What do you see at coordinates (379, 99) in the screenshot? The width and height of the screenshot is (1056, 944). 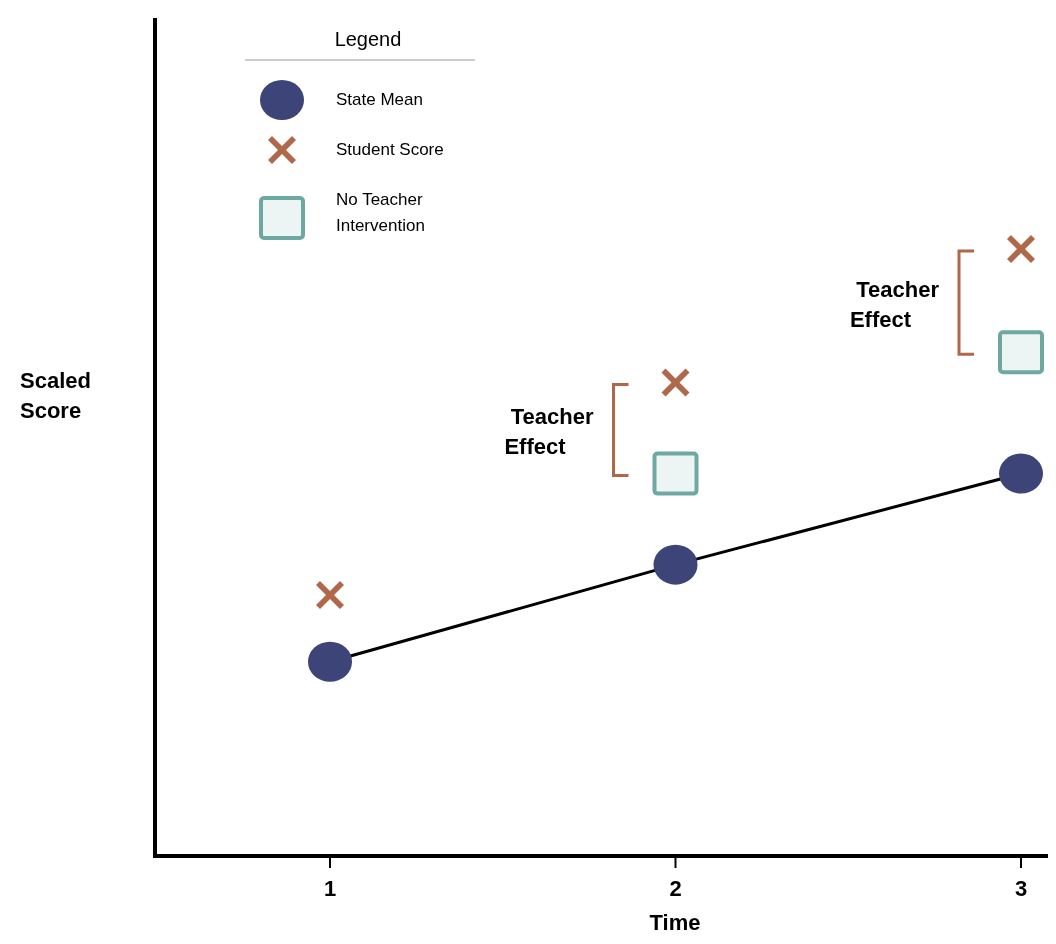 I see `legend-label: State Mean` at bounding box center [379, 99].